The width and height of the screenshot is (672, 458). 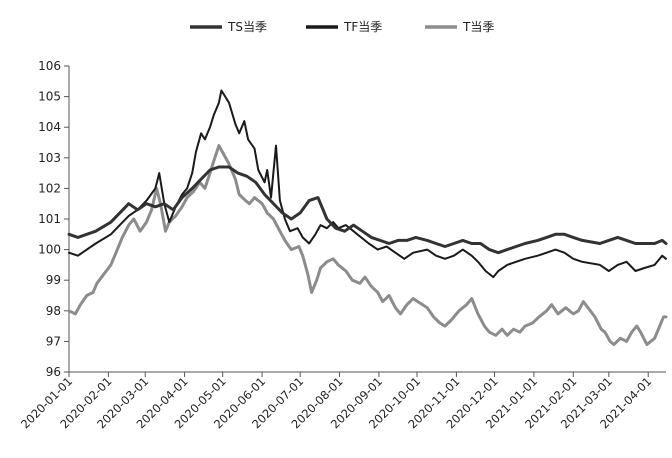 I want to click on y-tick-label: 106, so click(x=49, y=66).